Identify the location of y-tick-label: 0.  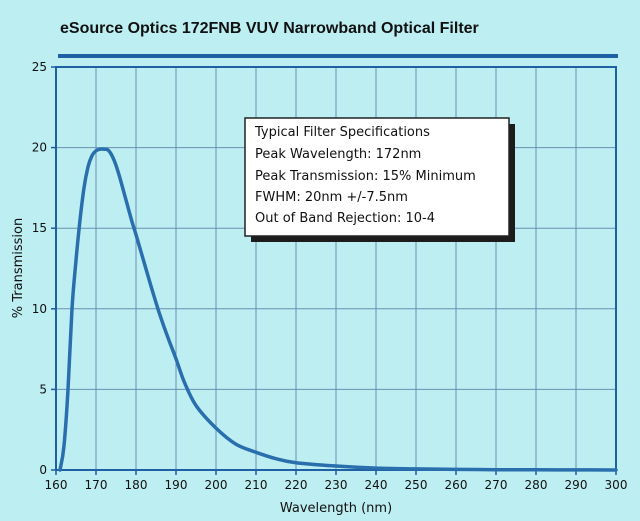
(43, 470).